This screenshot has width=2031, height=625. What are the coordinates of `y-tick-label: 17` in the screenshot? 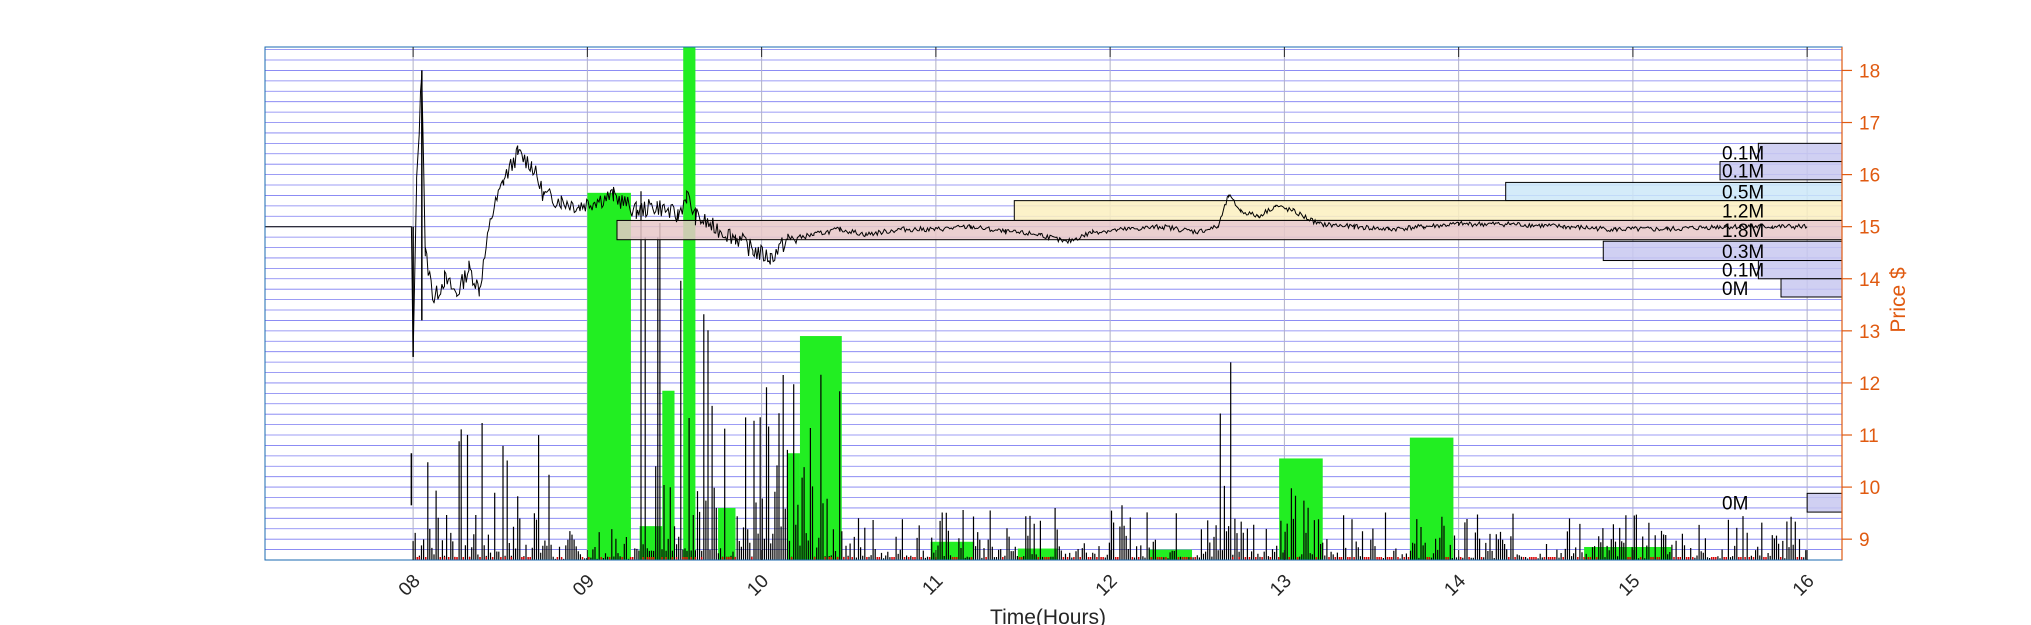 It's located at (1869, 124).